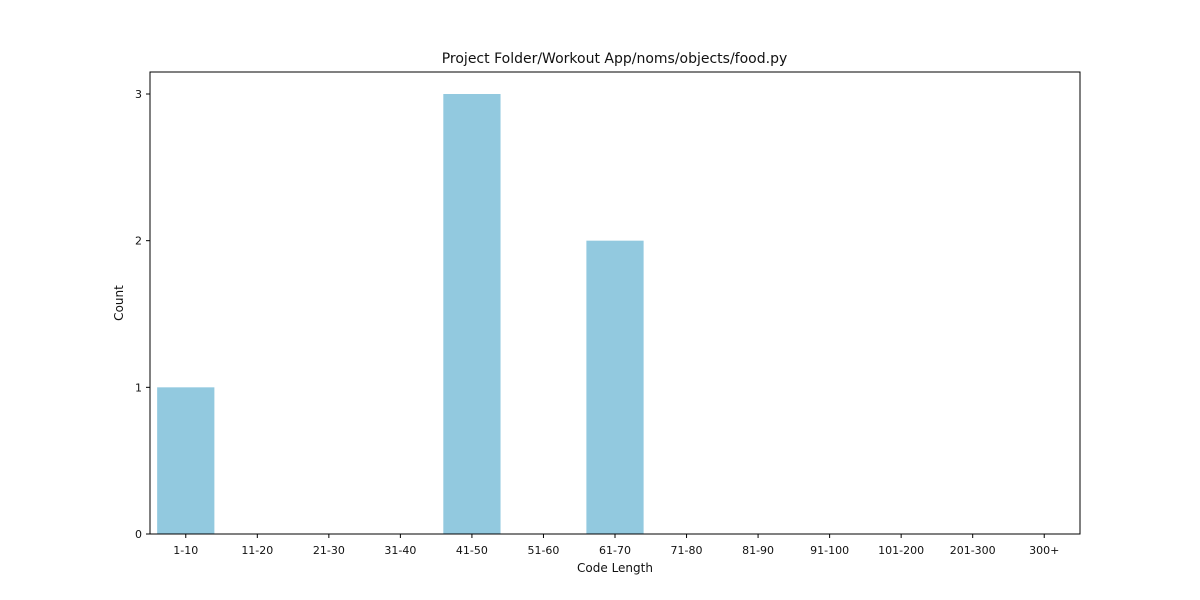 The height and width of the screenshot is (600, 1200). I want to click on x-tick-label: 31-40, so click(400, 550).